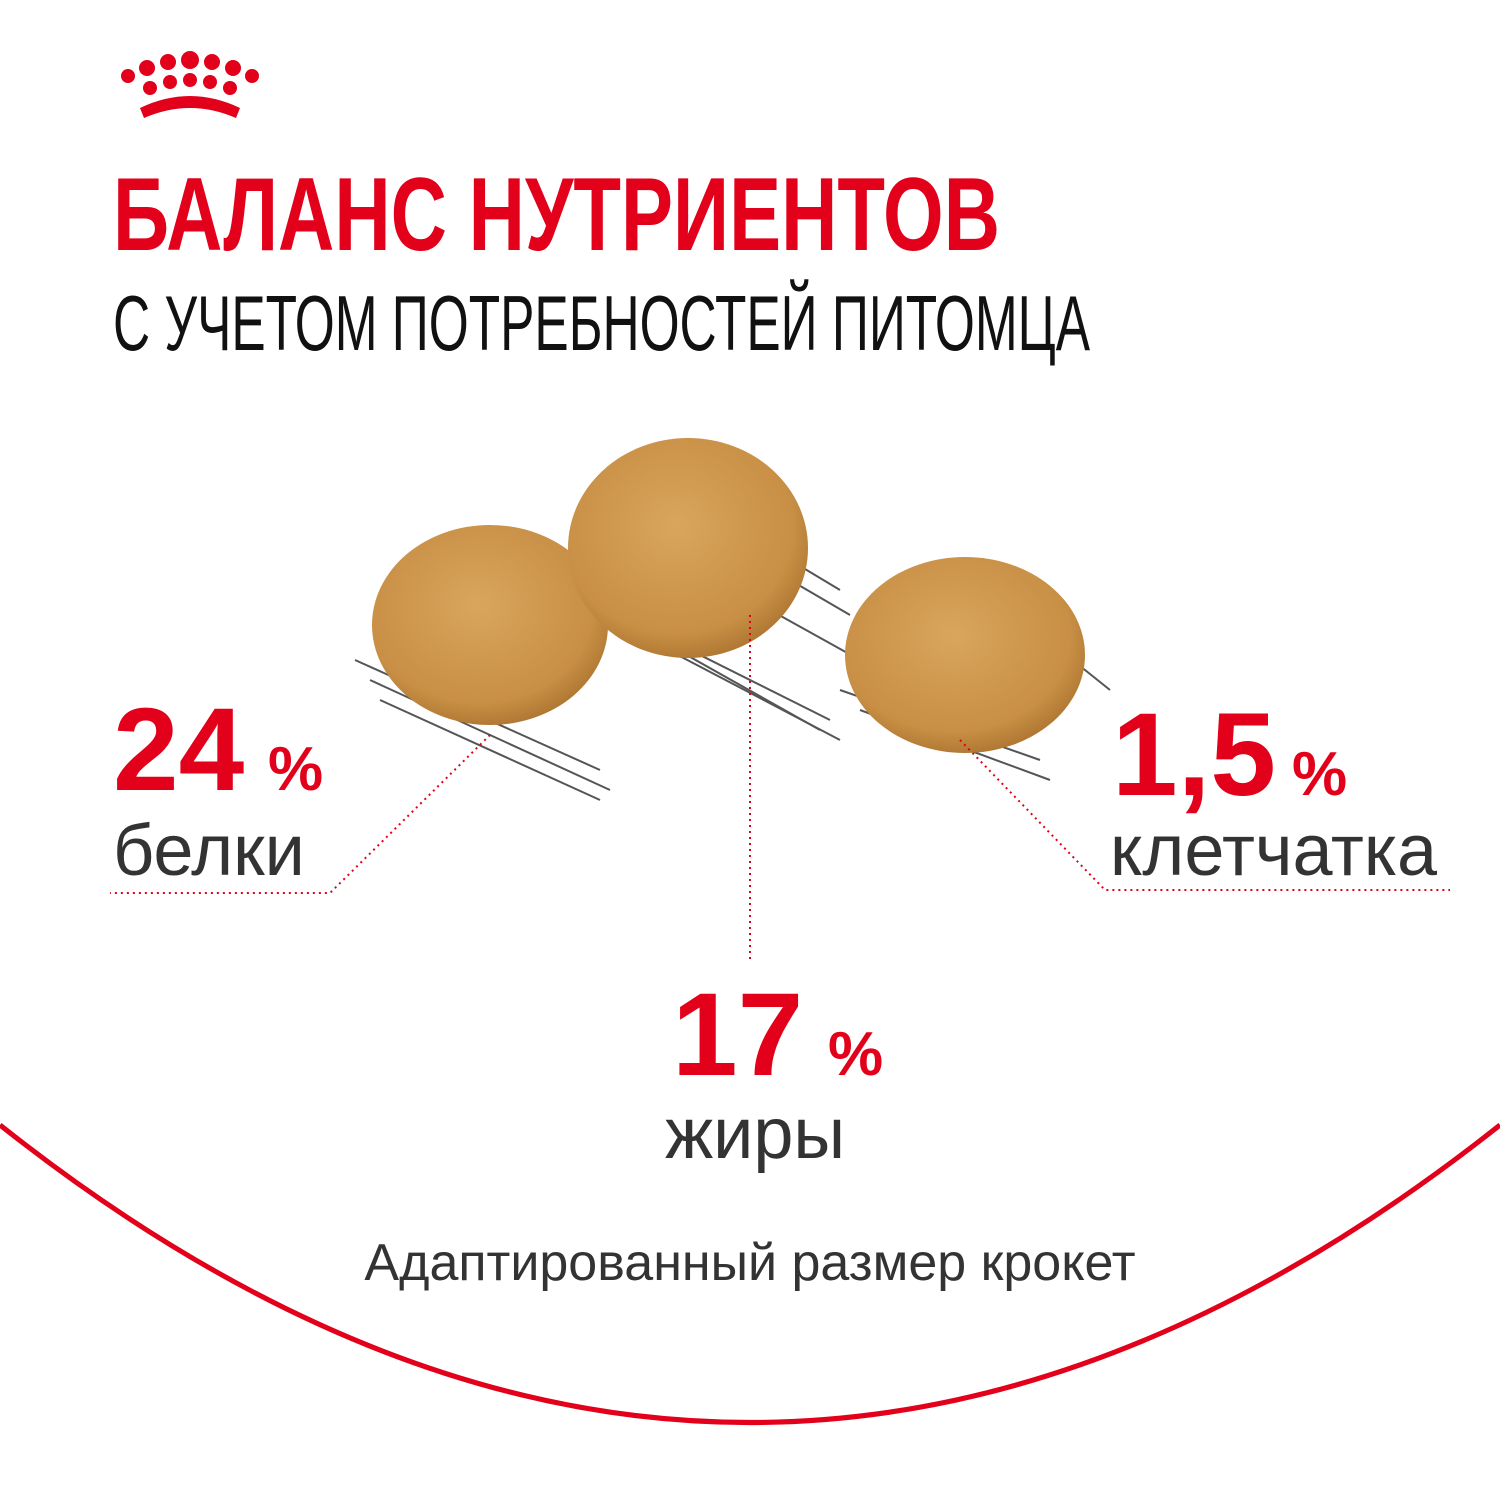 The height and width of the screenshot is (1500, 1500). I want to click on nutrient-value: 24, so click(178, 750).